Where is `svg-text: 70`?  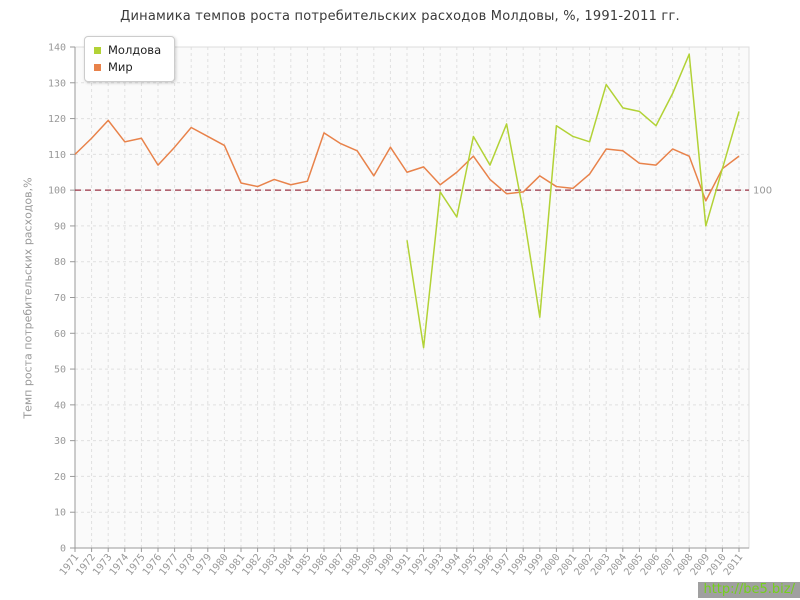
svg-text: 70 is located at coordinates (60, 298).